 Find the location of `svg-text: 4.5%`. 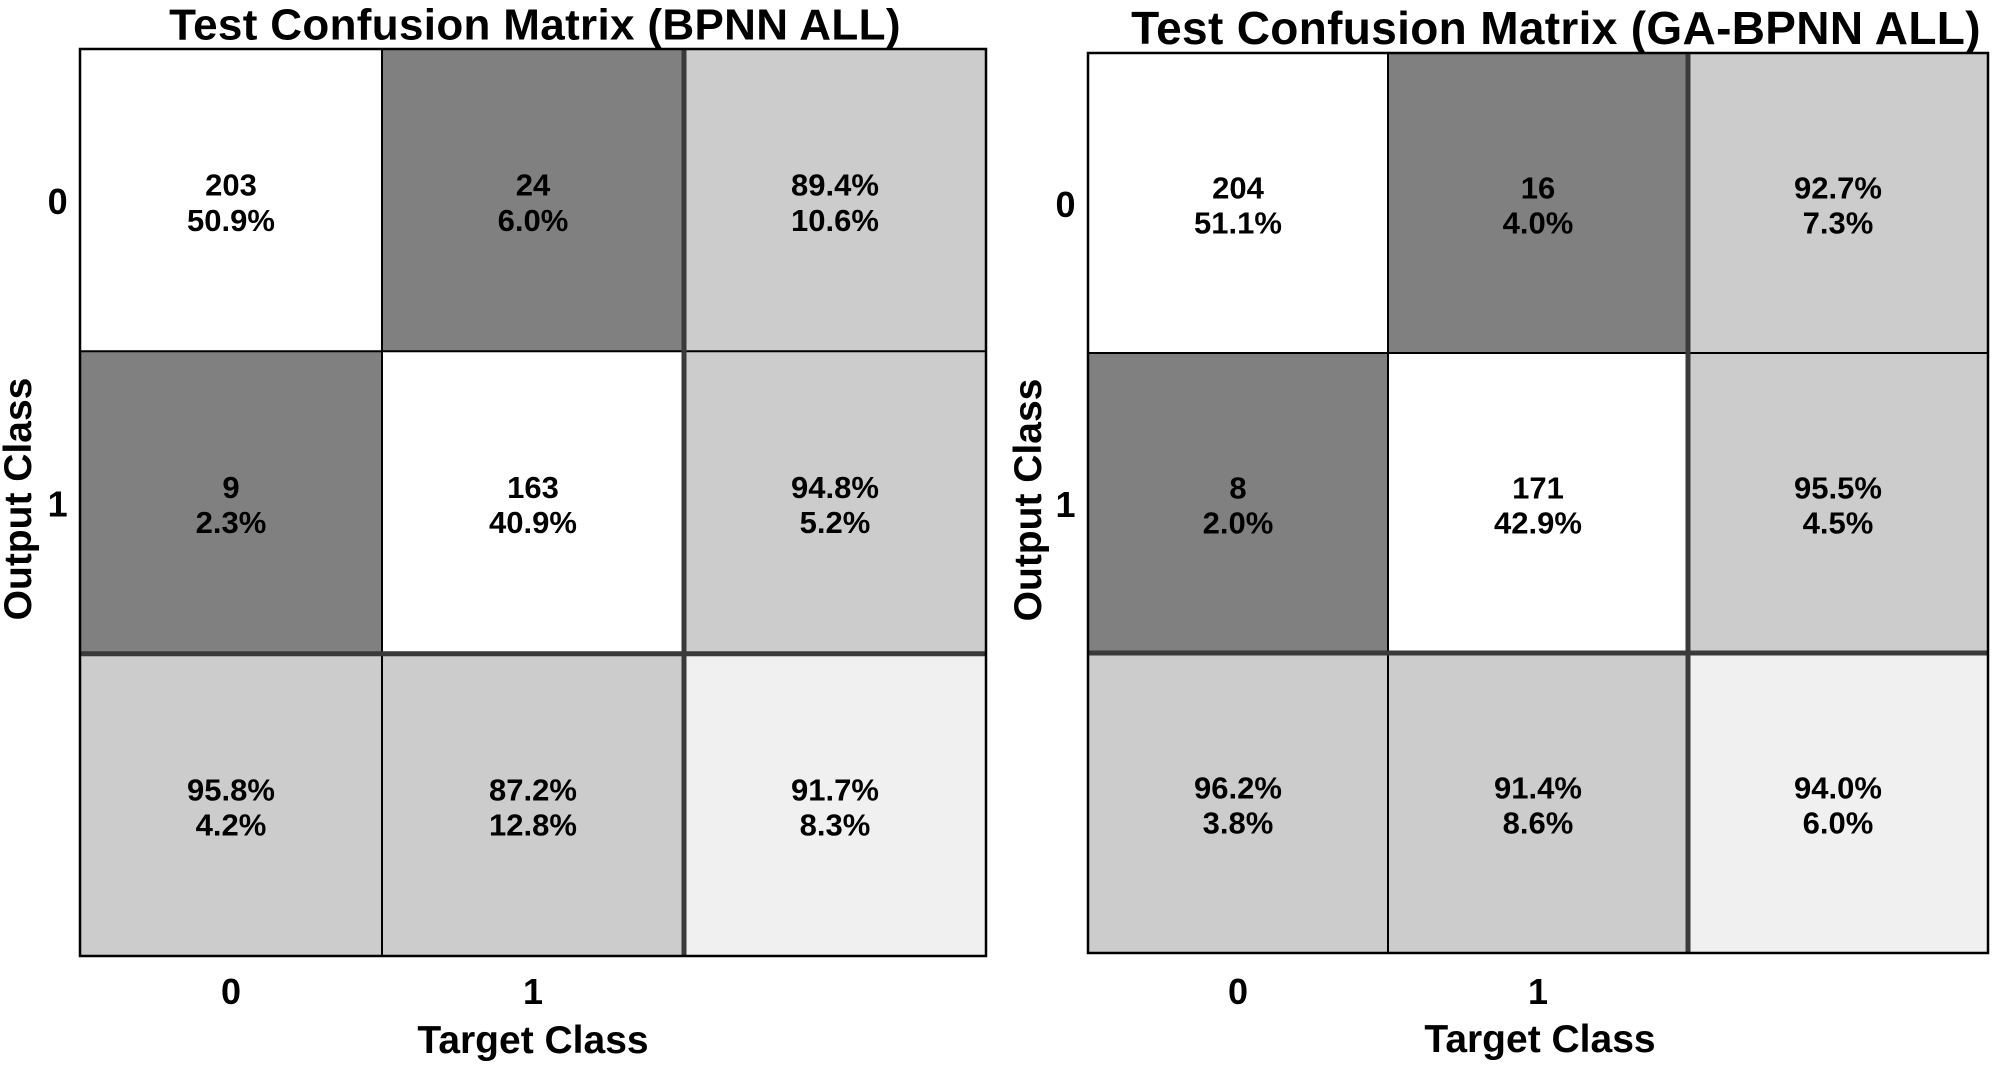

svg-text: 4.5% is located at coordinates (1838, 523).